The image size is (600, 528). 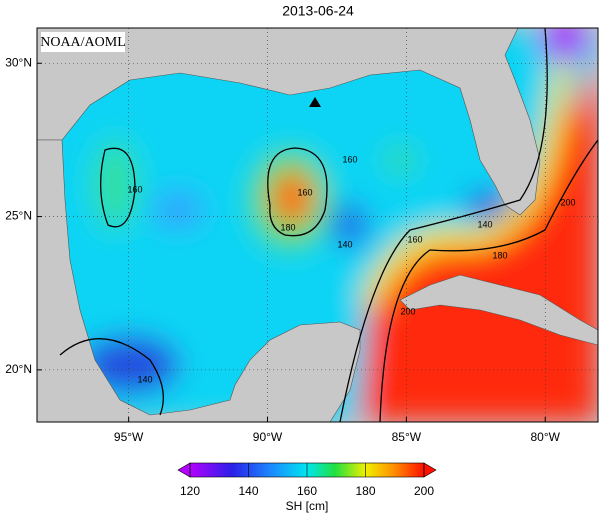 I want to click on credit-box, so click(x=83, y=42).